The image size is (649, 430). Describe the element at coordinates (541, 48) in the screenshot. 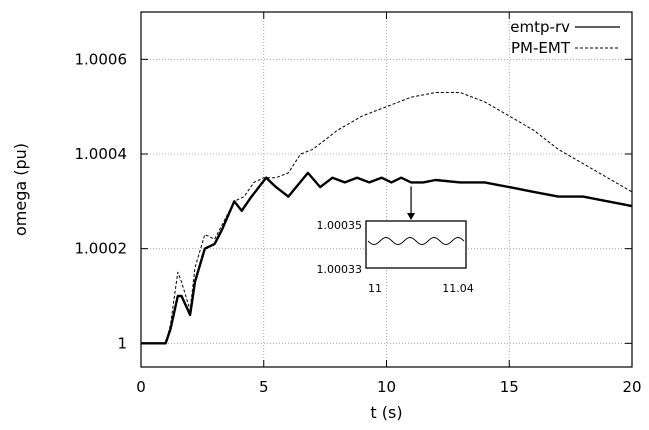

I see `legend-label-pm-emt: PM-EMT` at that location.